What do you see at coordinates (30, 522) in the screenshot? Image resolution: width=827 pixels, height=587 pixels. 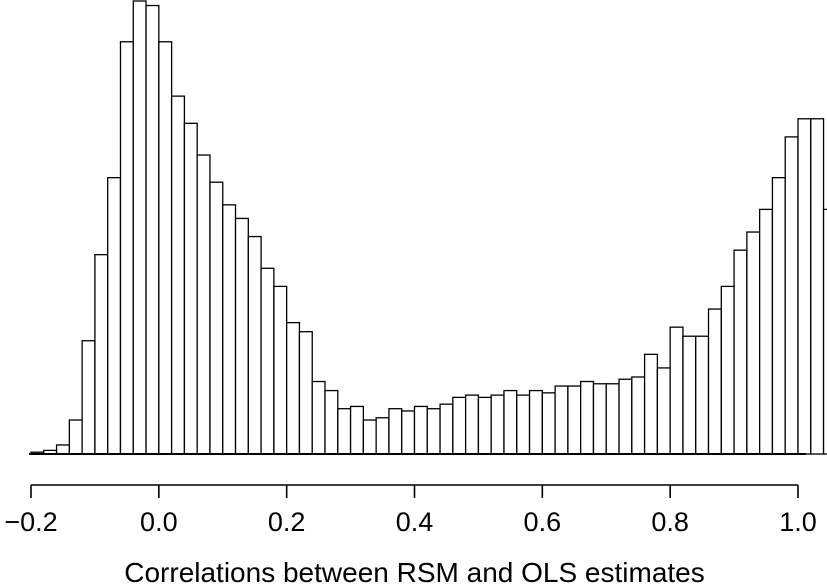 I see `x-axis-tick-label: −0.2` at bounding box center [30, 522].